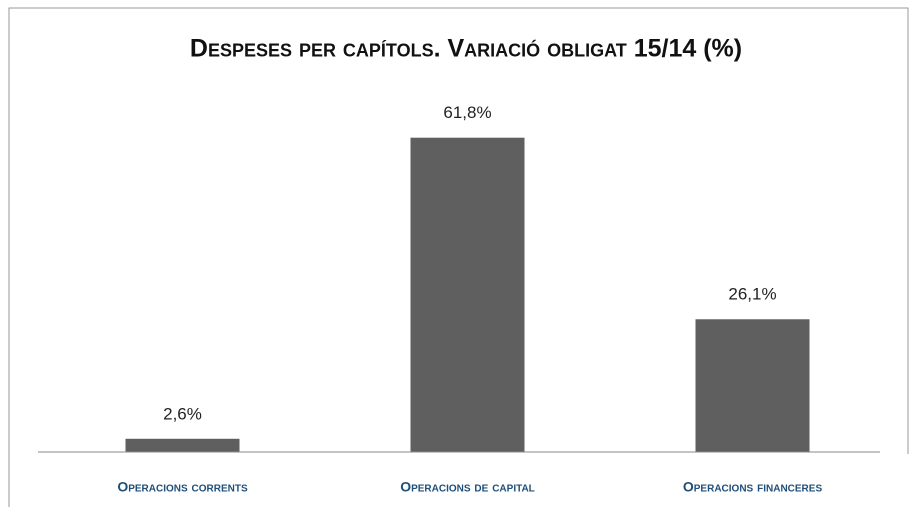 This screenshot has height=507, width=917. Describe the element at coordinates (467, 487) in the screenshot. I see `x-tick-label: Operacions de capital` at that location.